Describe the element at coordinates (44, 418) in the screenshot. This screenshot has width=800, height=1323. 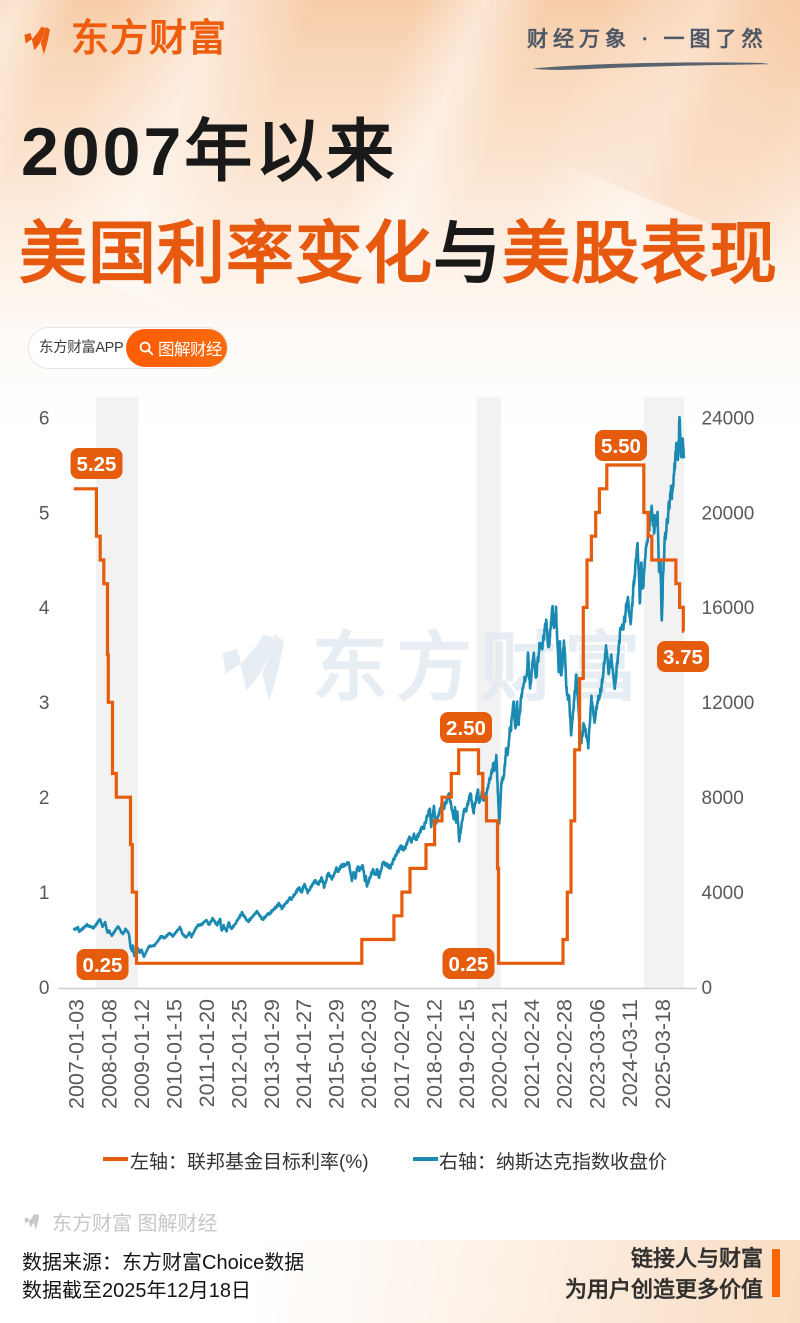
I see `svg-text: 6` at that location.